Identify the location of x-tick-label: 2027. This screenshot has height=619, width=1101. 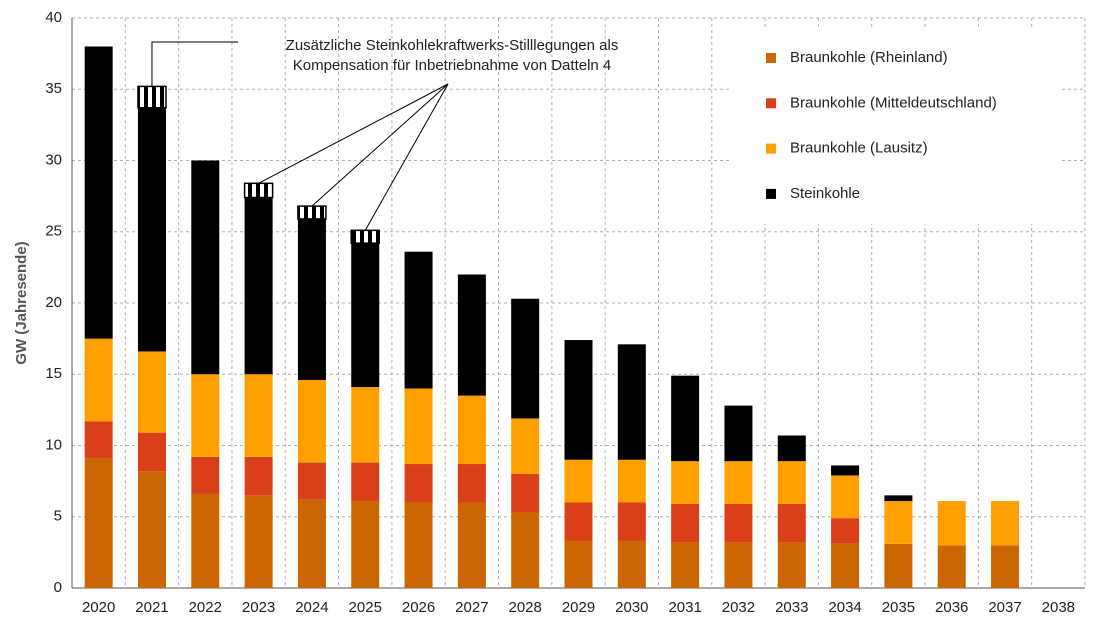
(471, 607).